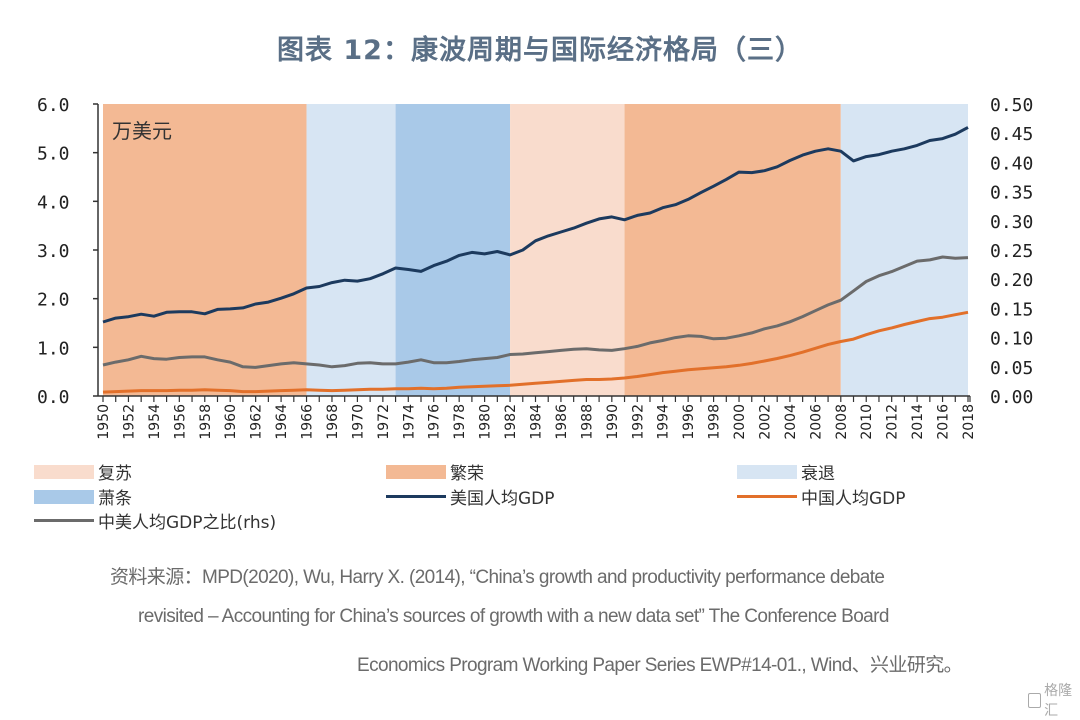 Image resolution: width=1080 pixels, height=720 pixels. Describe the element at coordinates (1011, 134) in the screenshot. I see `right-axis-tick-label: 0.45` at that location.